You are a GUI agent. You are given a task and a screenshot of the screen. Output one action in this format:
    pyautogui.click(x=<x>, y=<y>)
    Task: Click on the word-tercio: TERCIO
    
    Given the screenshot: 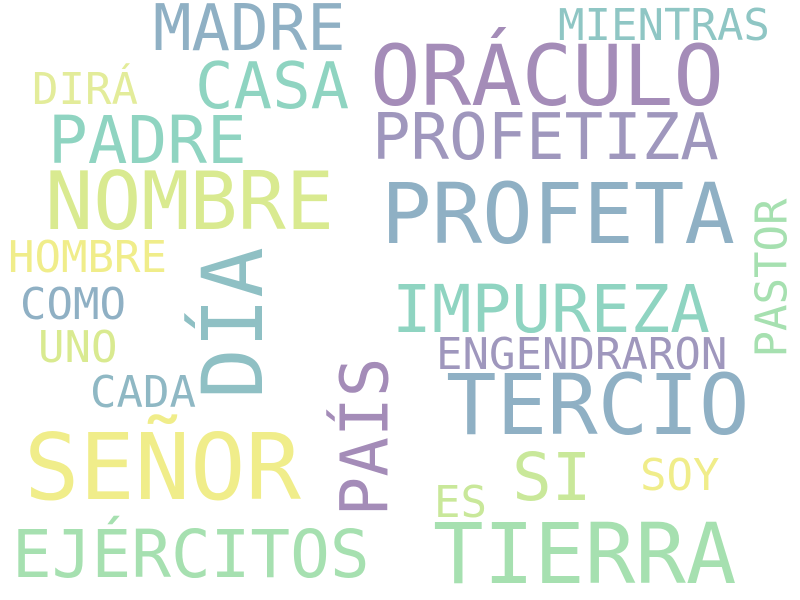 What is the action you would take?
    pyautogui.click(x=598, y=405)
    